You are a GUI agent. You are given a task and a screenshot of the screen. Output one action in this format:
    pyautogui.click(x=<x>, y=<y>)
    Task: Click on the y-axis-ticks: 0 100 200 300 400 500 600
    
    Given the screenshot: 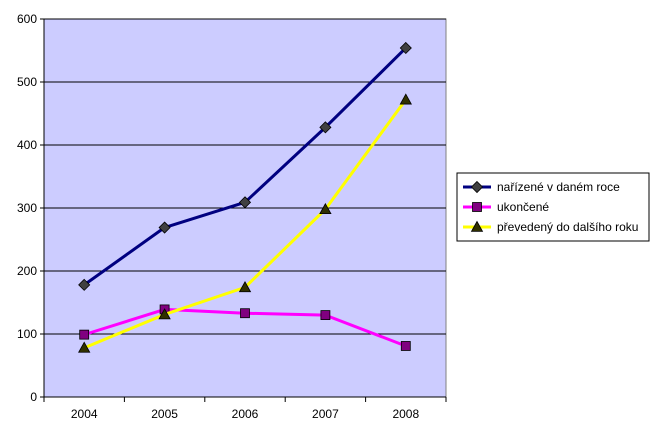 What is the action you would take?
    pyautogui.click(x=30, y=208)
    